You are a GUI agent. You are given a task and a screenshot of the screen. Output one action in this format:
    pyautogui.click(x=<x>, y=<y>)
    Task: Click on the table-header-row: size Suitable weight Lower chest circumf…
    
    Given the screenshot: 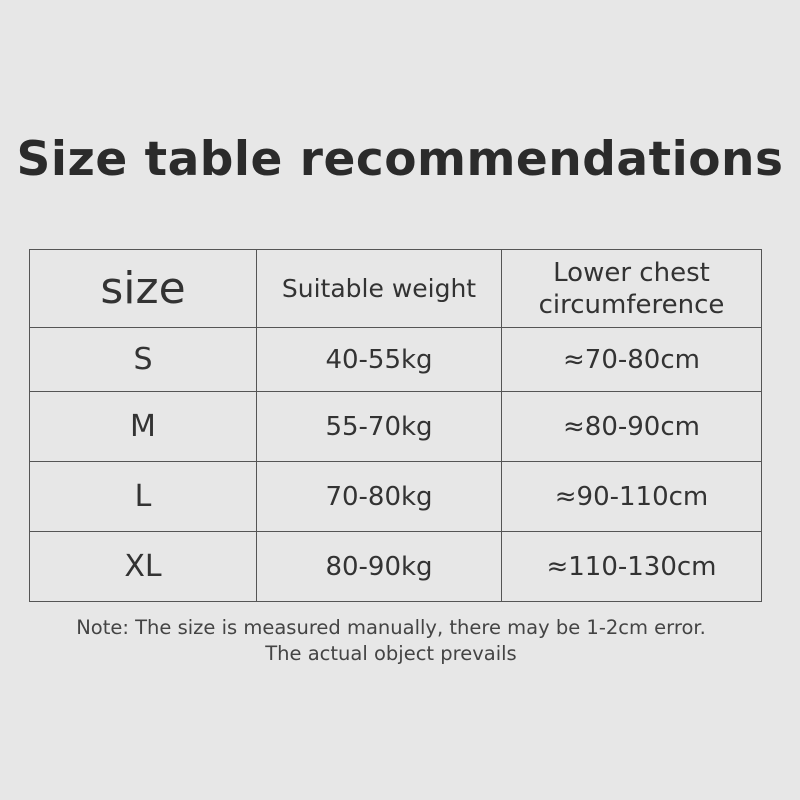 What is the action you would take?
    pyautogui.click(x=395, y=288)
    